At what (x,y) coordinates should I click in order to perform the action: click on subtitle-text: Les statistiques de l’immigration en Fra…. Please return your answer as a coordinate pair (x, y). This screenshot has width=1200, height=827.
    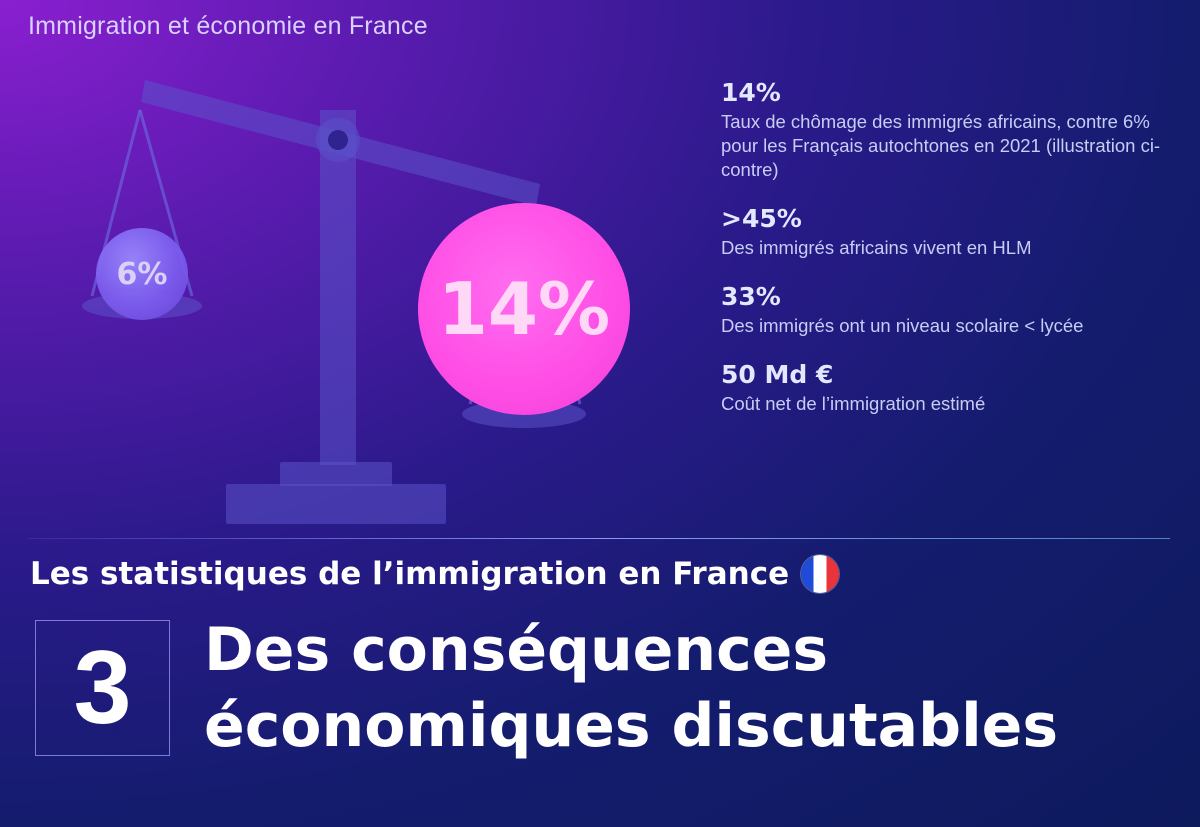
    Looking at the image, I should click on (410, 574).